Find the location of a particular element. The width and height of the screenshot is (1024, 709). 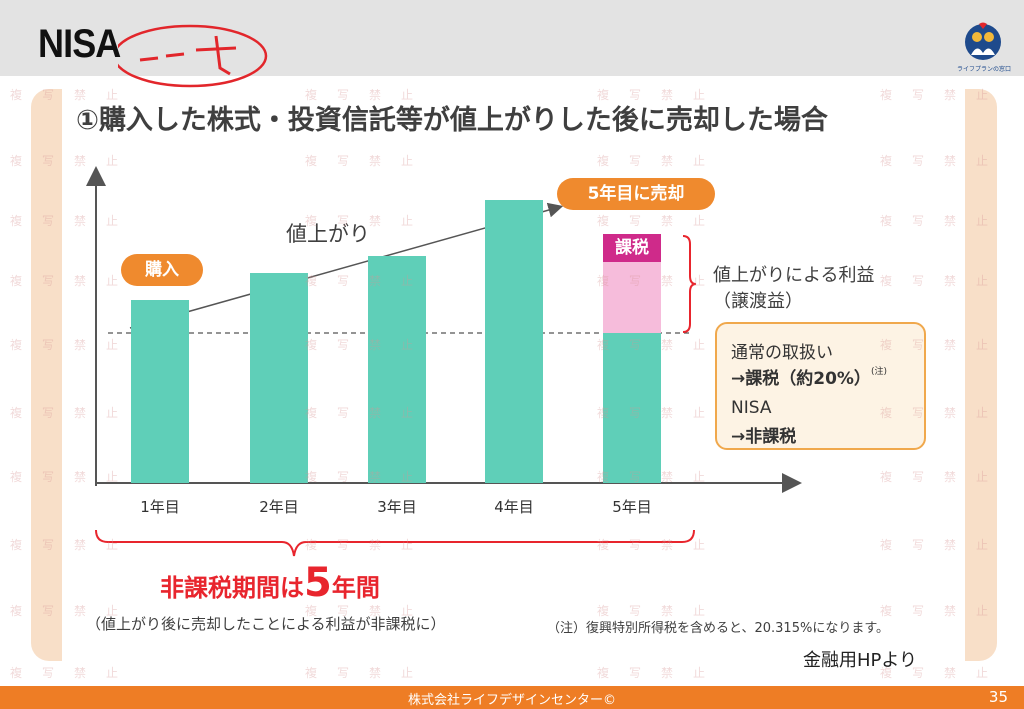

x-tick-label: 2年目 is located at coordinates (279, 507).